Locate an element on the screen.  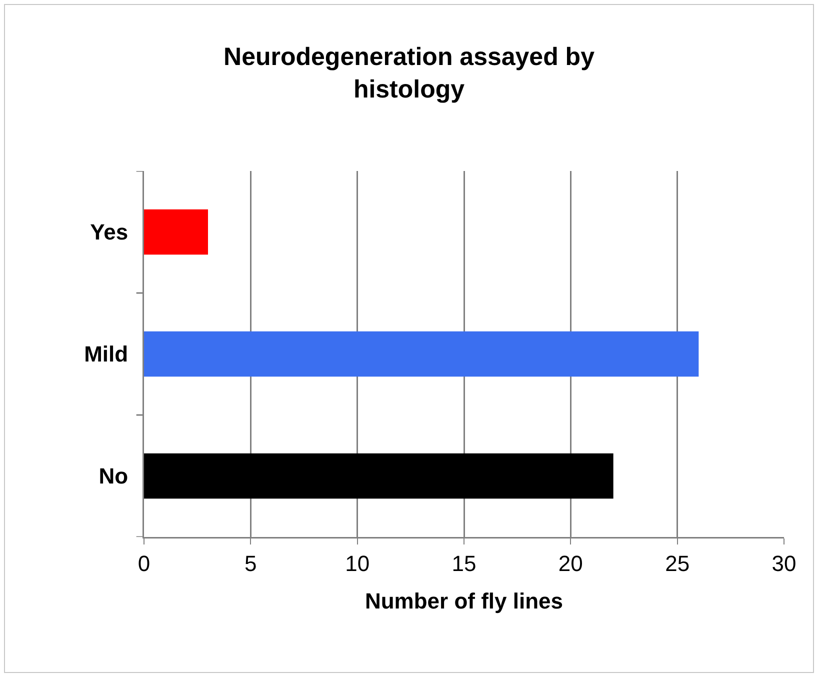
y-tick-label: Mild is located at coordinates (106, 354).